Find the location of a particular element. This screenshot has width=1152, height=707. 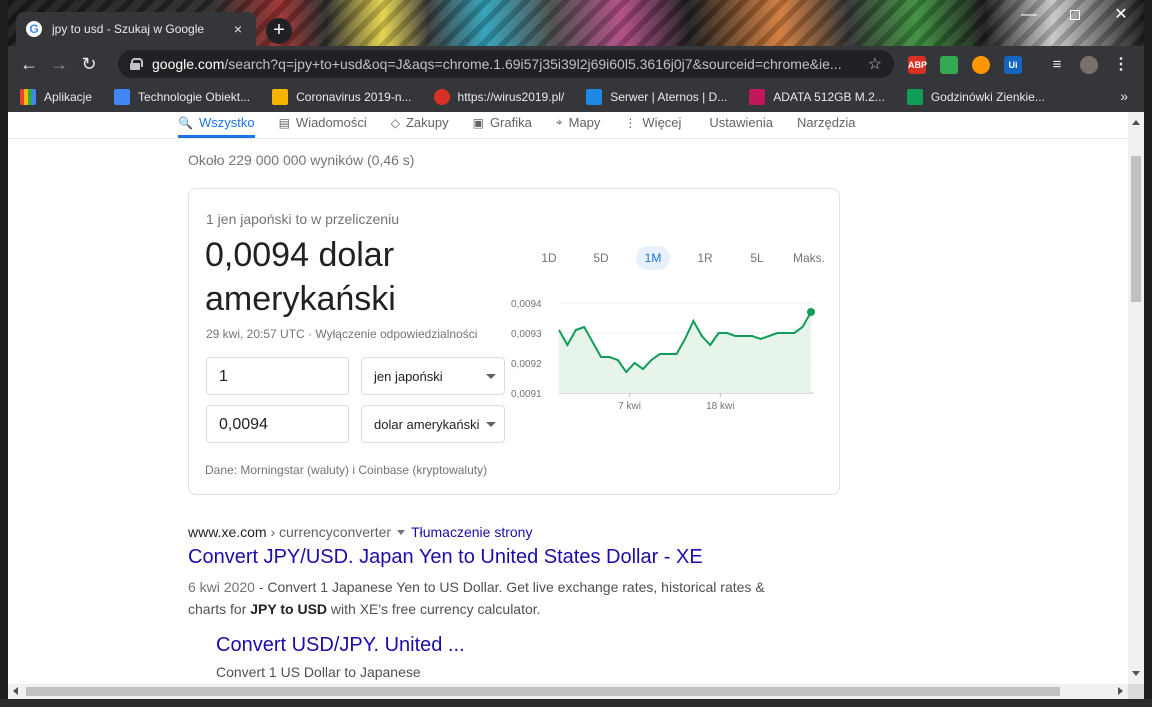

range-1d: 1D is located at coordinates (549, 258).